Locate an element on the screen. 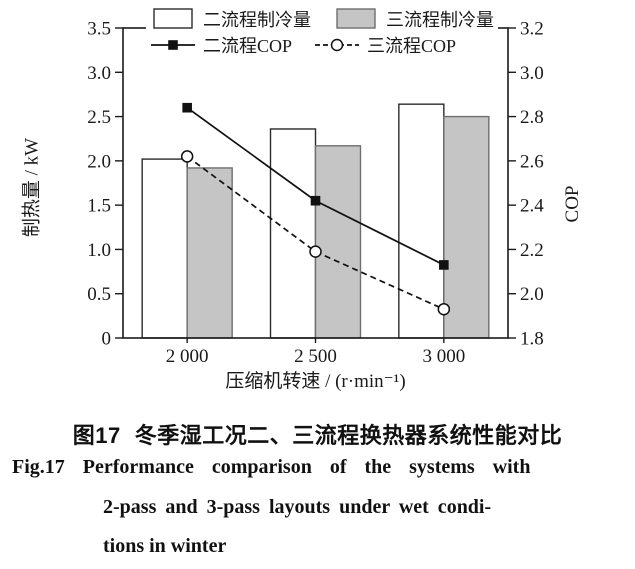 The height and width of the screenshot is (569, 635). legend-label: 三流程制冷量 is located at coordinates (440, 20).